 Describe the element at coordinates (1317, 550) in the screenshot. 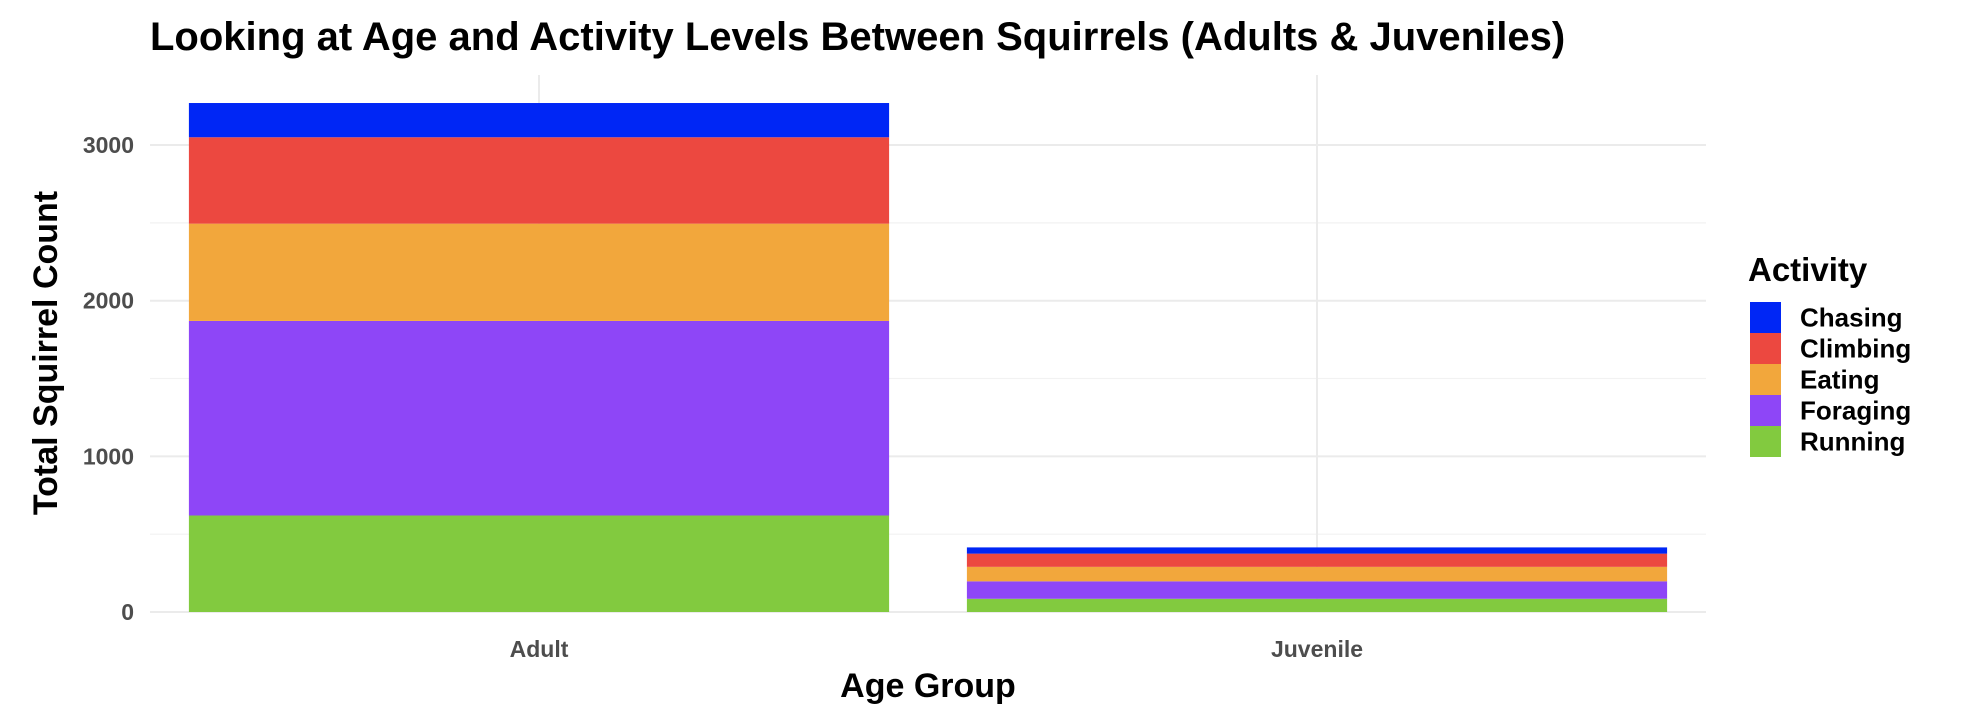

I see `bar-juvenile-chasing` at that location.